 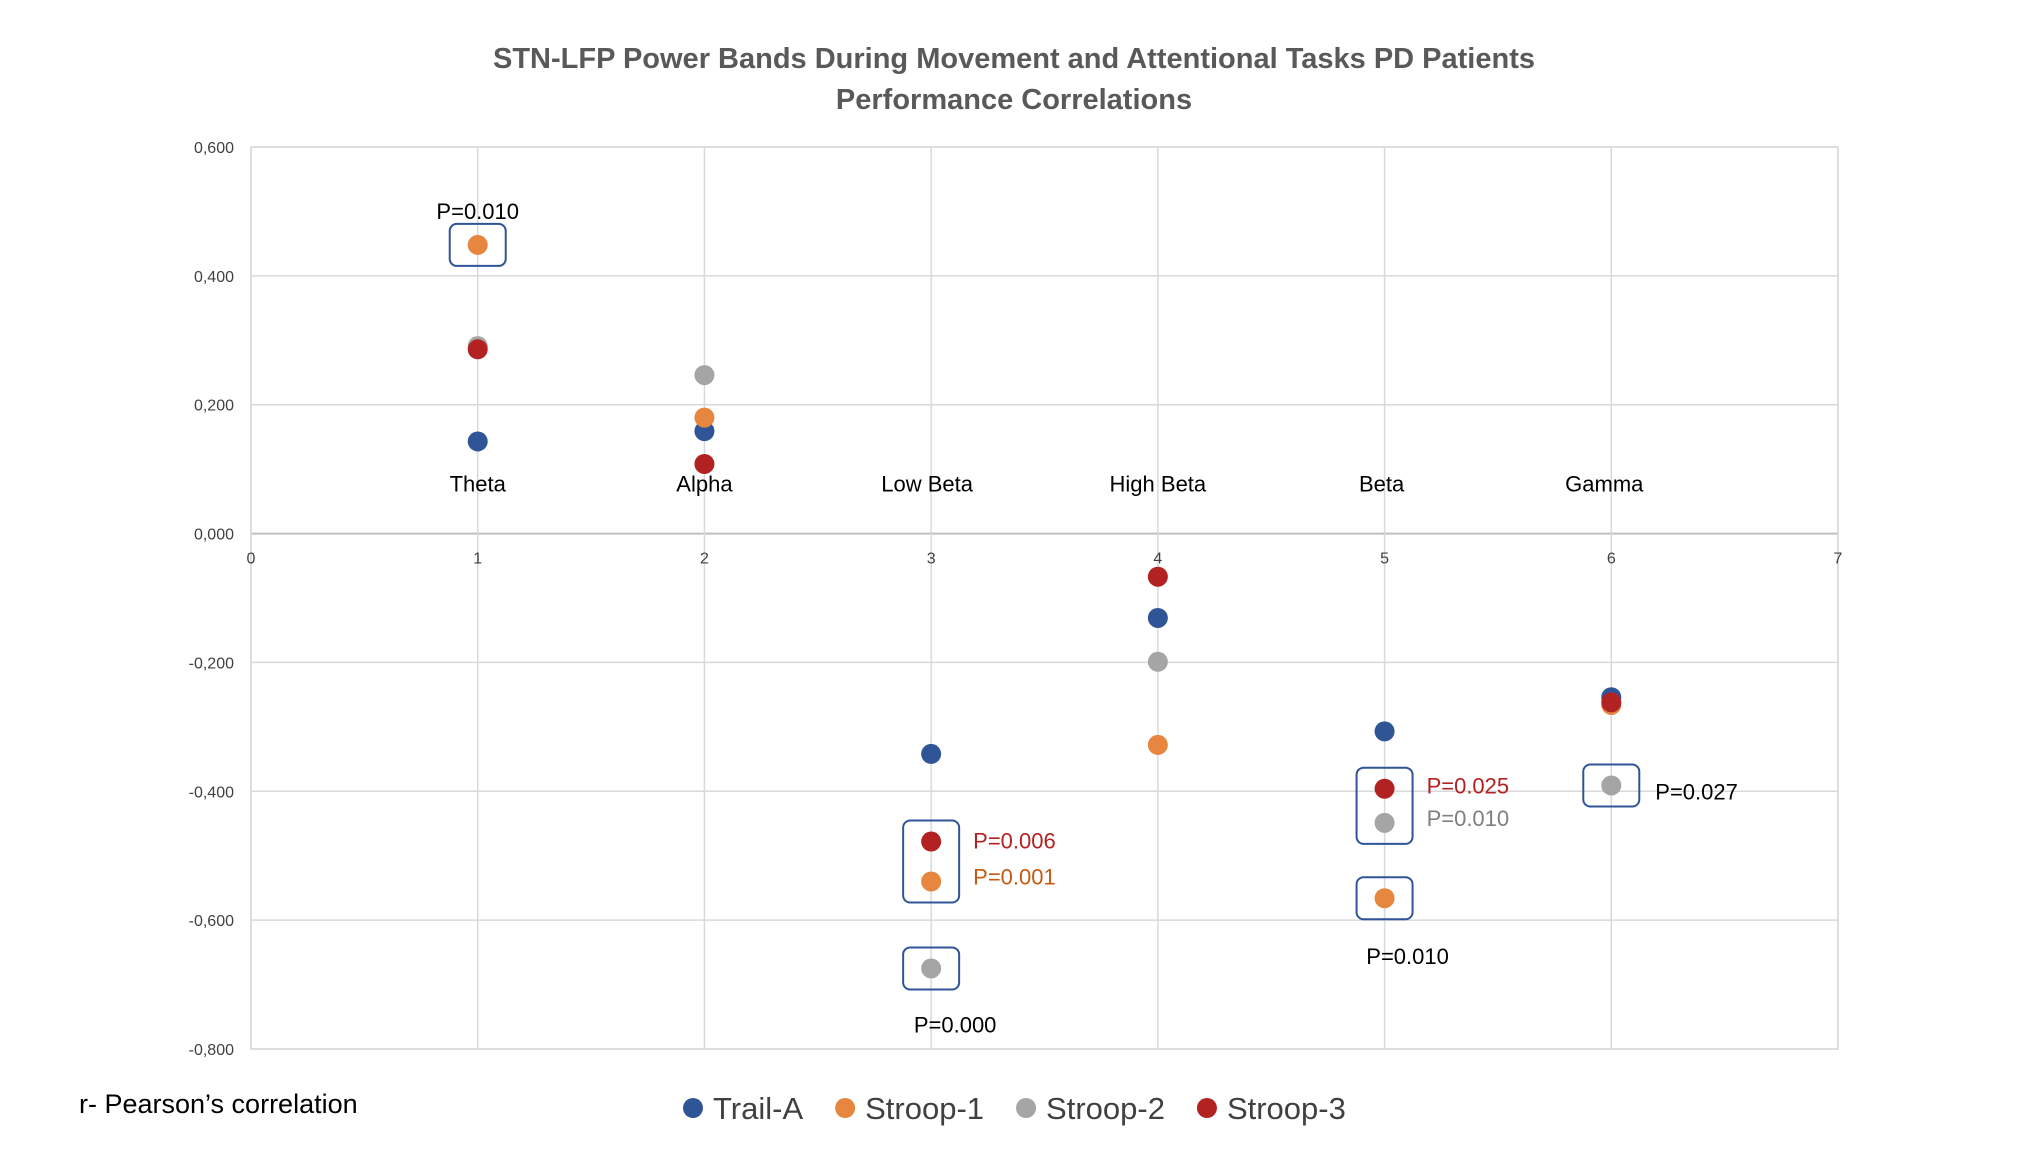 I want to click on band-label: Alpha, so click(x=704, y=484).